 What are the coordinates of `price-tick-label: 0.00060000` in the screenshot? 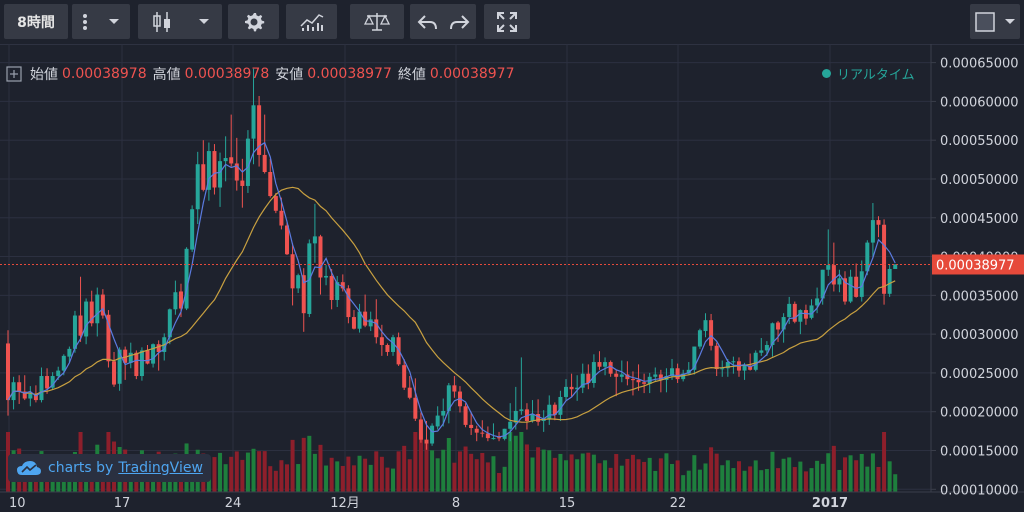 It's located at (979, 102).